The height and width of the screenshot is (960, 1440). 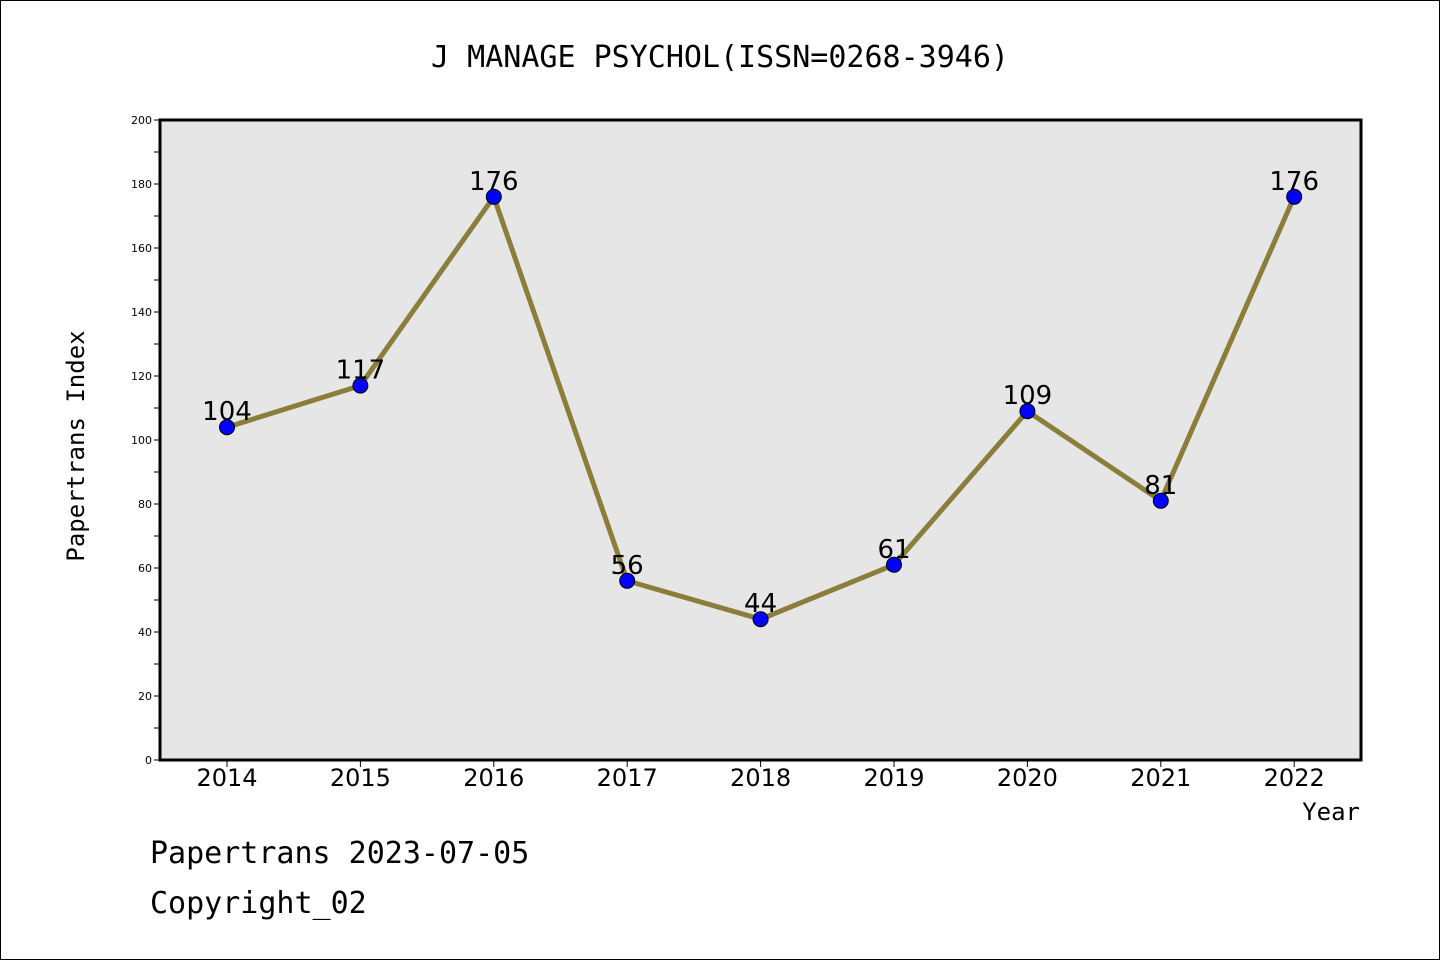 I want to click on x-tick-label: 2022, so click(x=1294, y=778).